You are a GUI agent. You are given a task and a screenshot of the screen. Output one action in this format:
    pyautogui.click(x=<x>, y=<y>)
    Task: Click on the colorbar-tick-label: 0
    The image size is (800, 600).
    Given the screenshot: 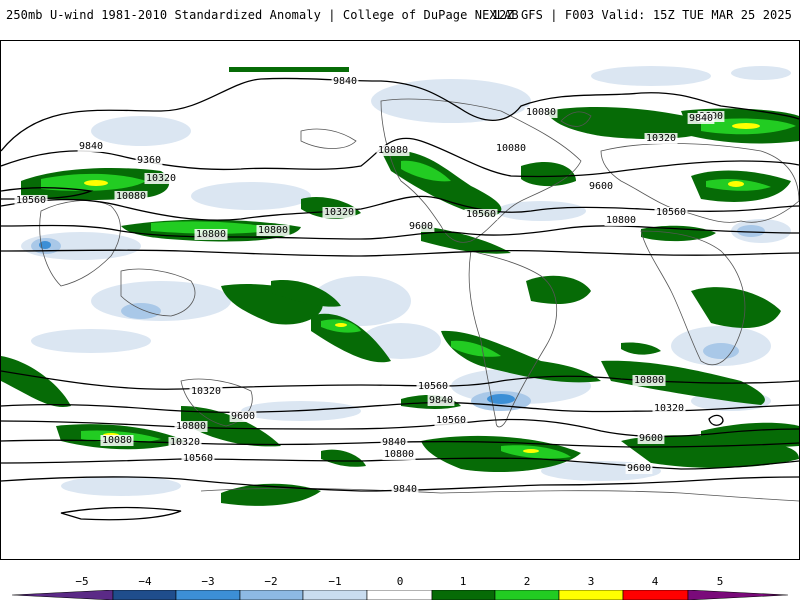 What is the action you would take?
    pyautogui.click(x=400, y=581)
    